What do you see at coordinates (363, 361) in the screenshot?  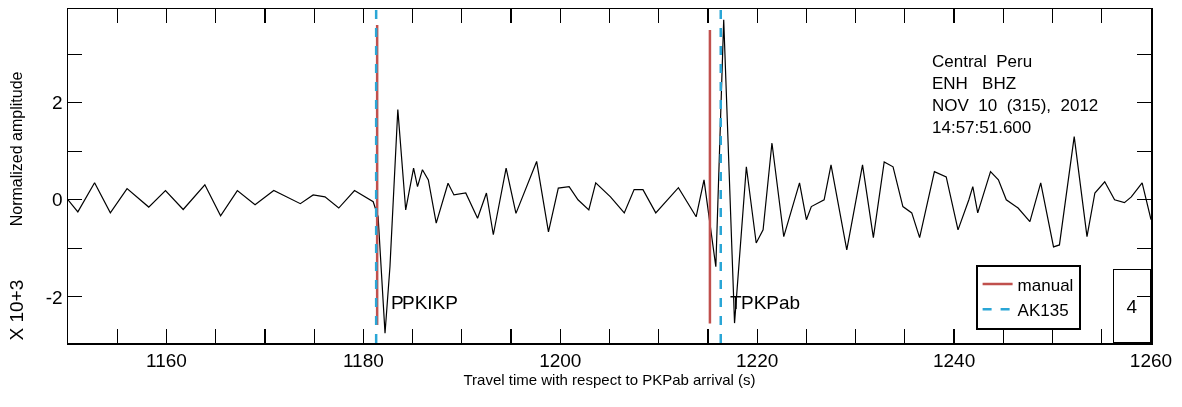 I see `x-tick-label: 1180` at bounding box center [363, 361].